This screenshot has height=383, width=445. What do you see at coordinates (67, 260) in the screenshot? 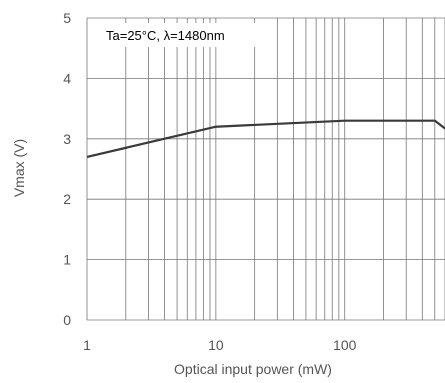
I see `y-tick-label: 1` at bounding box center [67, 260].